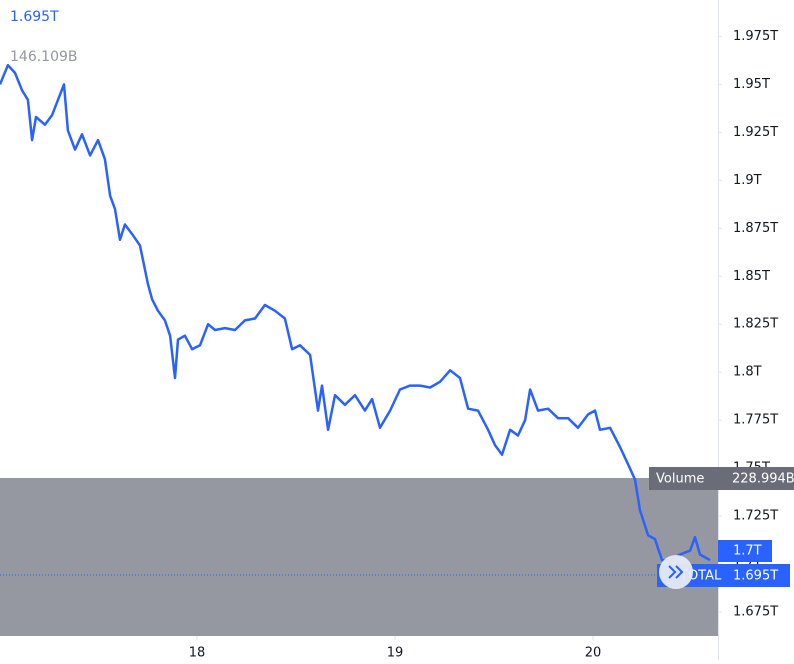 Image resolution: width=794 pixels, height=664 pixels. What do you see at coordinates (755, 420) in the screenshot?
I see `y-tick-label: 1.775T` at bounding box center [755, 420].